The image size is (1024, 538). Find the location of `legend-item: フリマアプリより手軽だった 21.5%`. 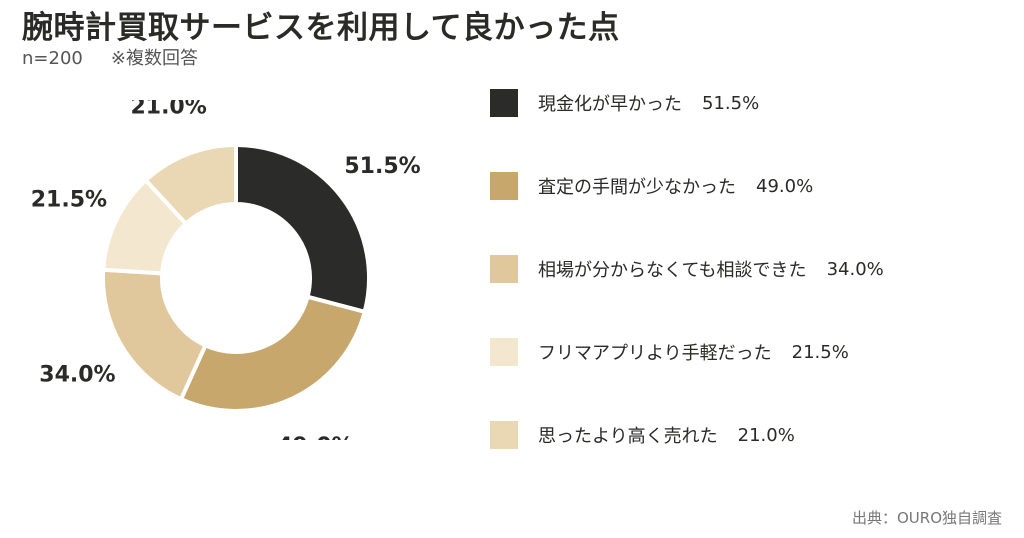

legend-item: フリマアプリより手軽だった 21.5% is located at coordinates (687, 352).